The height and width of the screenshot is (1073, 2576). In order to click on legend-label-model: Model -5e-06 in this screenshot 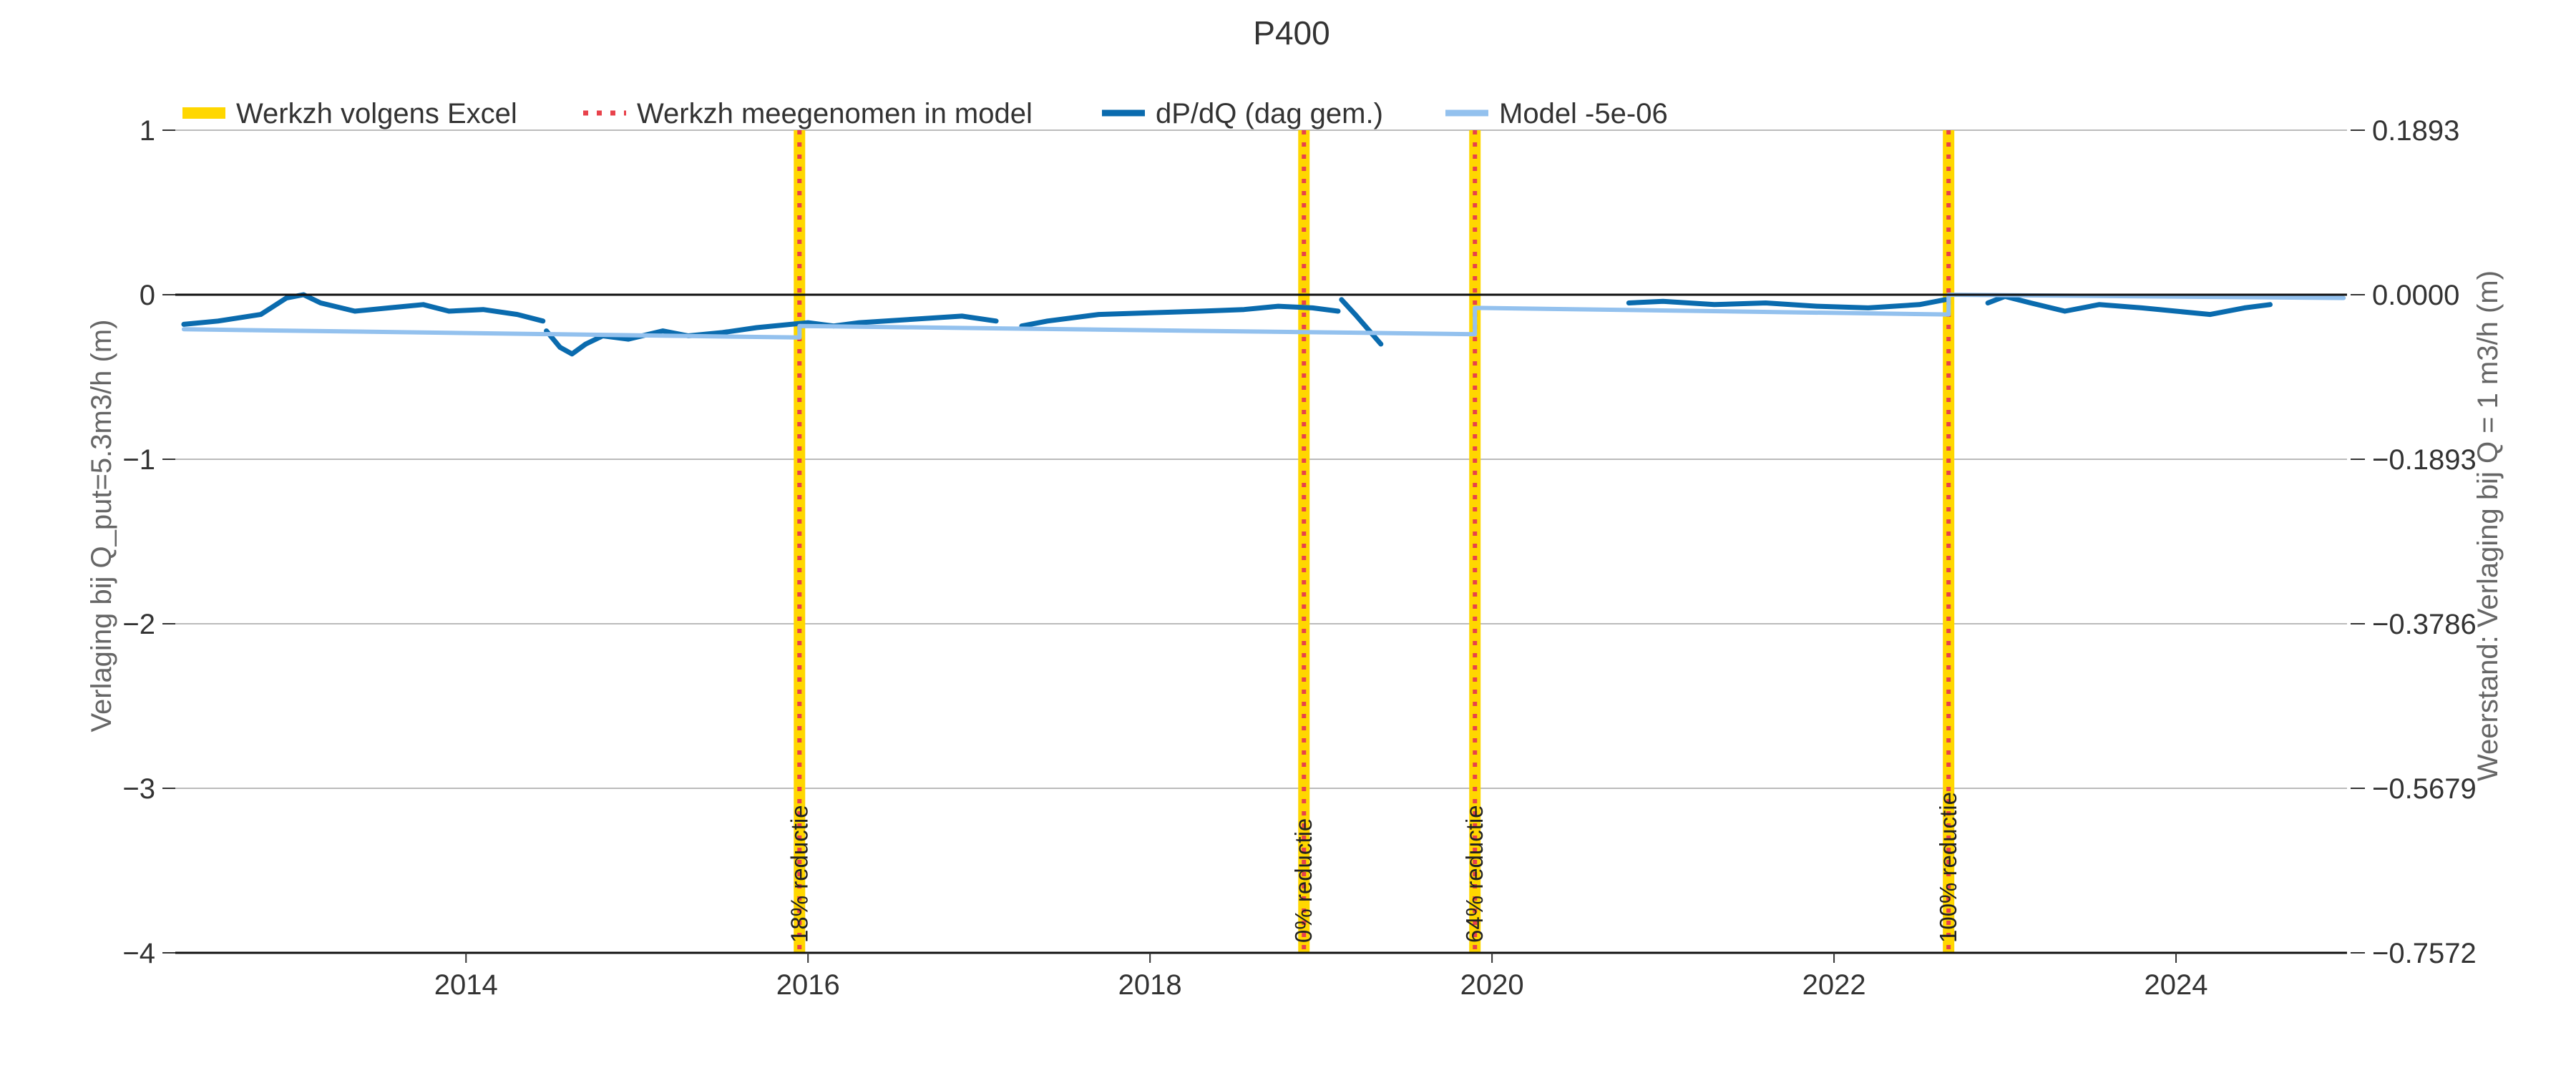, I will do `click(1584, 114)`.